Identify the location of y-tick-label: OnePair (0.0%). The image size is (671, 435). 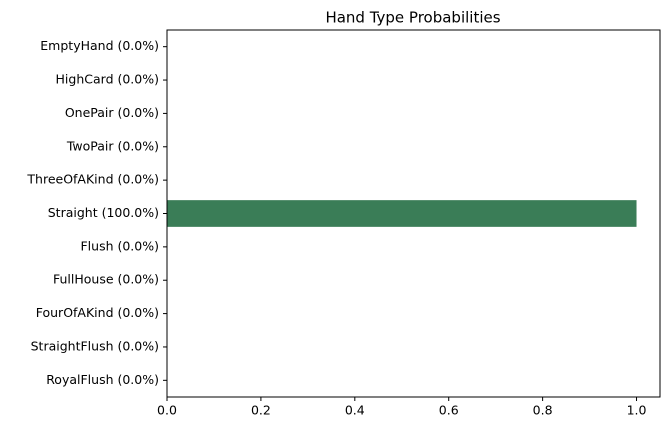
(112, 112).